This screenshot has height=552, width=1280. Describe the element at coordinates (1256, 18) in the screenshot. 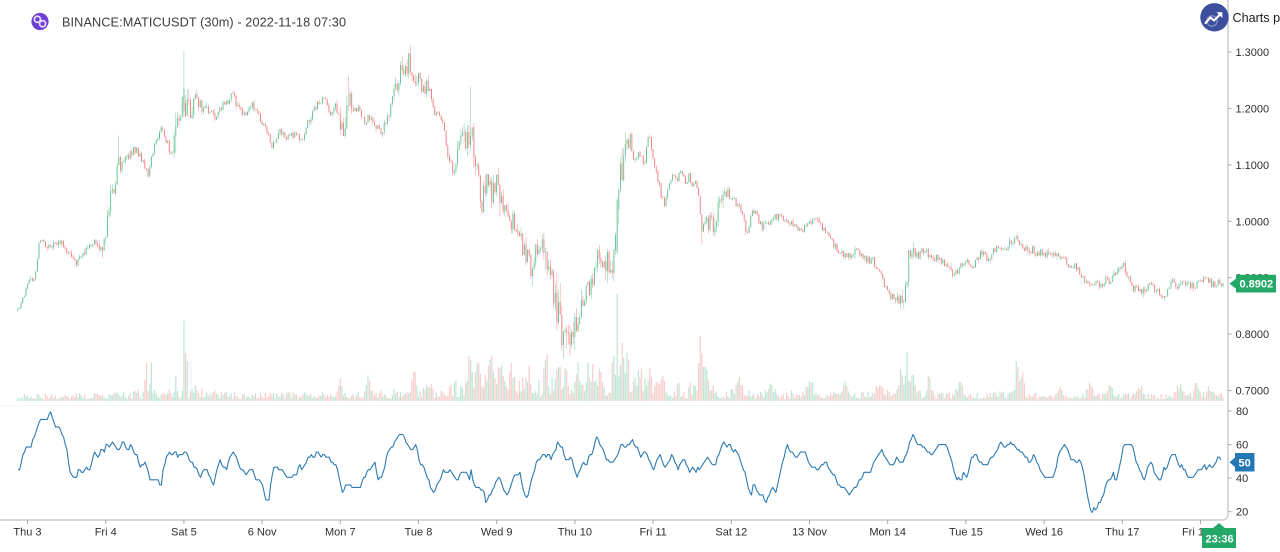

I see `svg-text: Charts powered by TradingView` at that location.